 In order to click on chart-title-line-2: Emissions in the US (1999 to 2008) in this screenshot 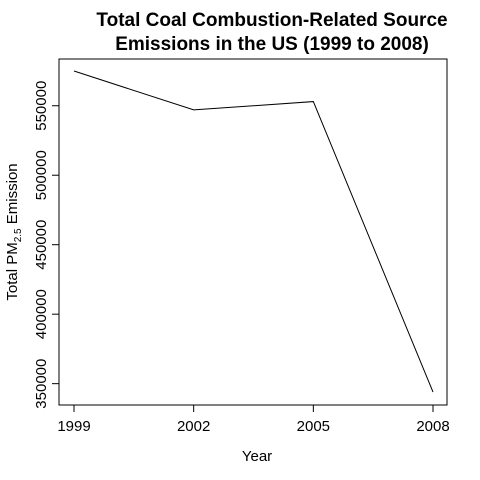, I will do `click(272, 44)`.